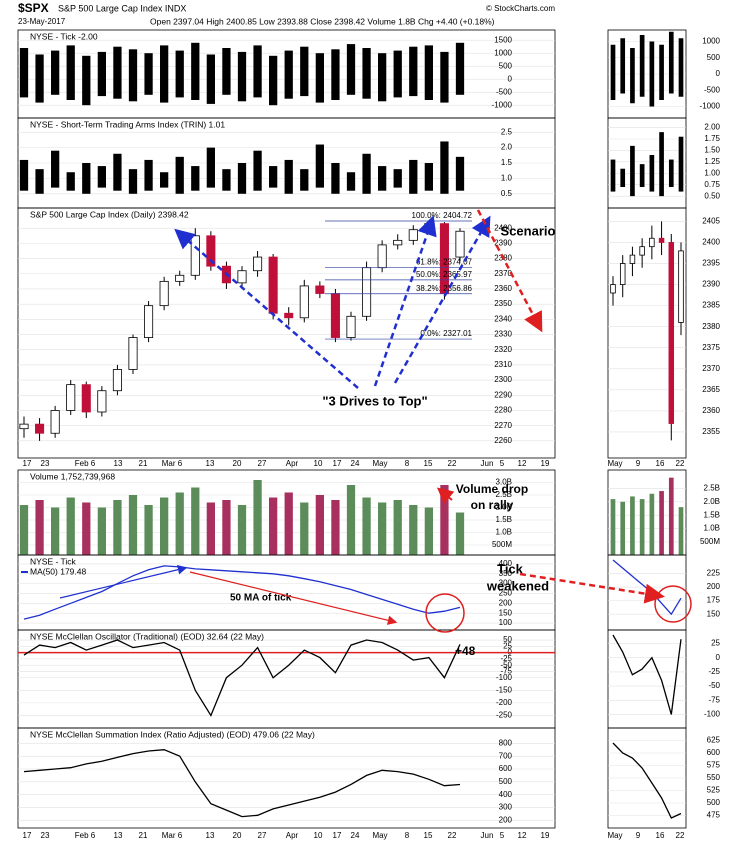 The height and width of the screenshot is (853, 738). Describe the element at coordinates (445, 495) in the screenshot. I see `volume-arrow` at that location.